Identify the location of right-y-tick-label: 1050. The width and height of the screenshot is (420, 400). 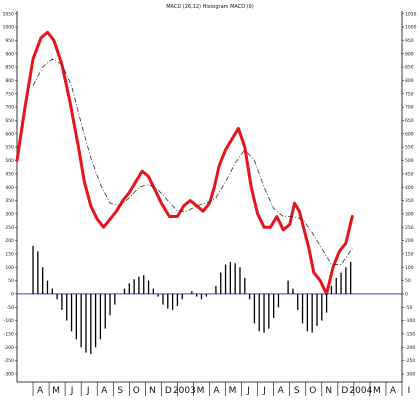
(411, 14).